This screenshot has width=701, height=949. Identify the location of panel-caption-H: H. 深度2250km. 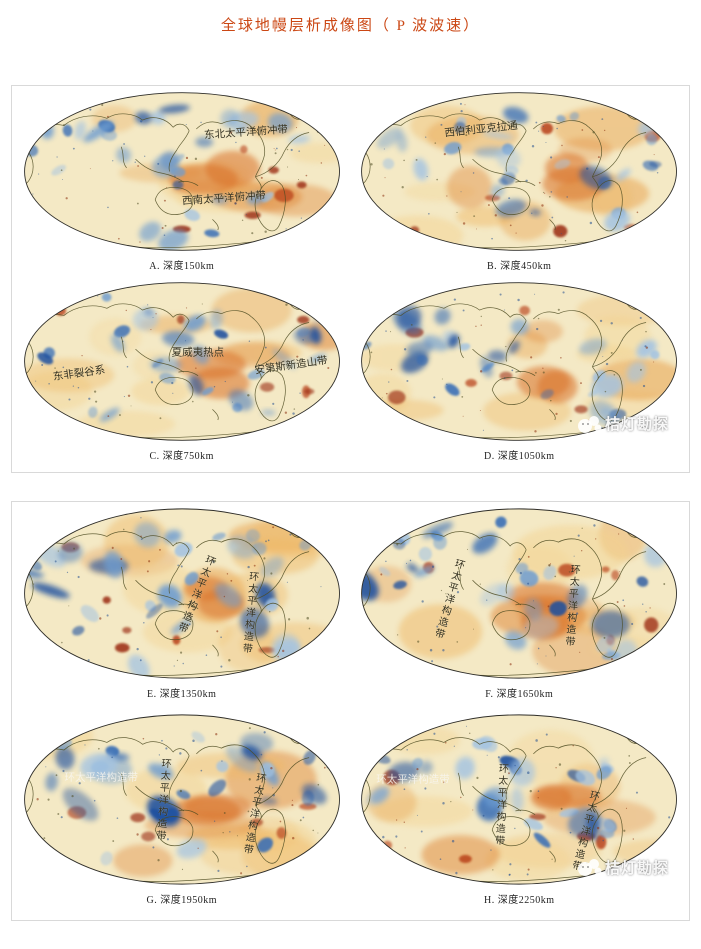
(519, 900).